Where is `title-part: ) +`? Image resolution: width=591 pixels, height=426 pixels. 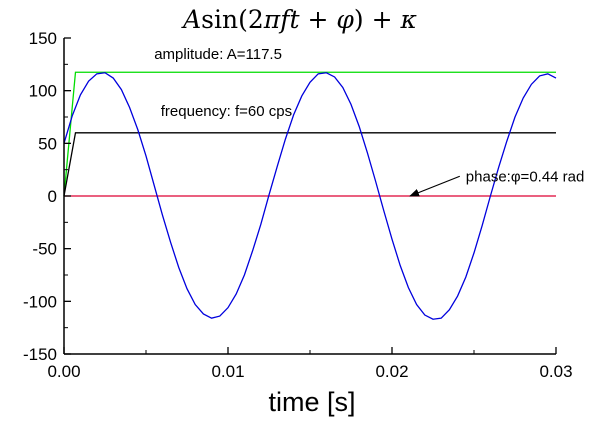 title-part: ) + is located at coordinates (377, 19).